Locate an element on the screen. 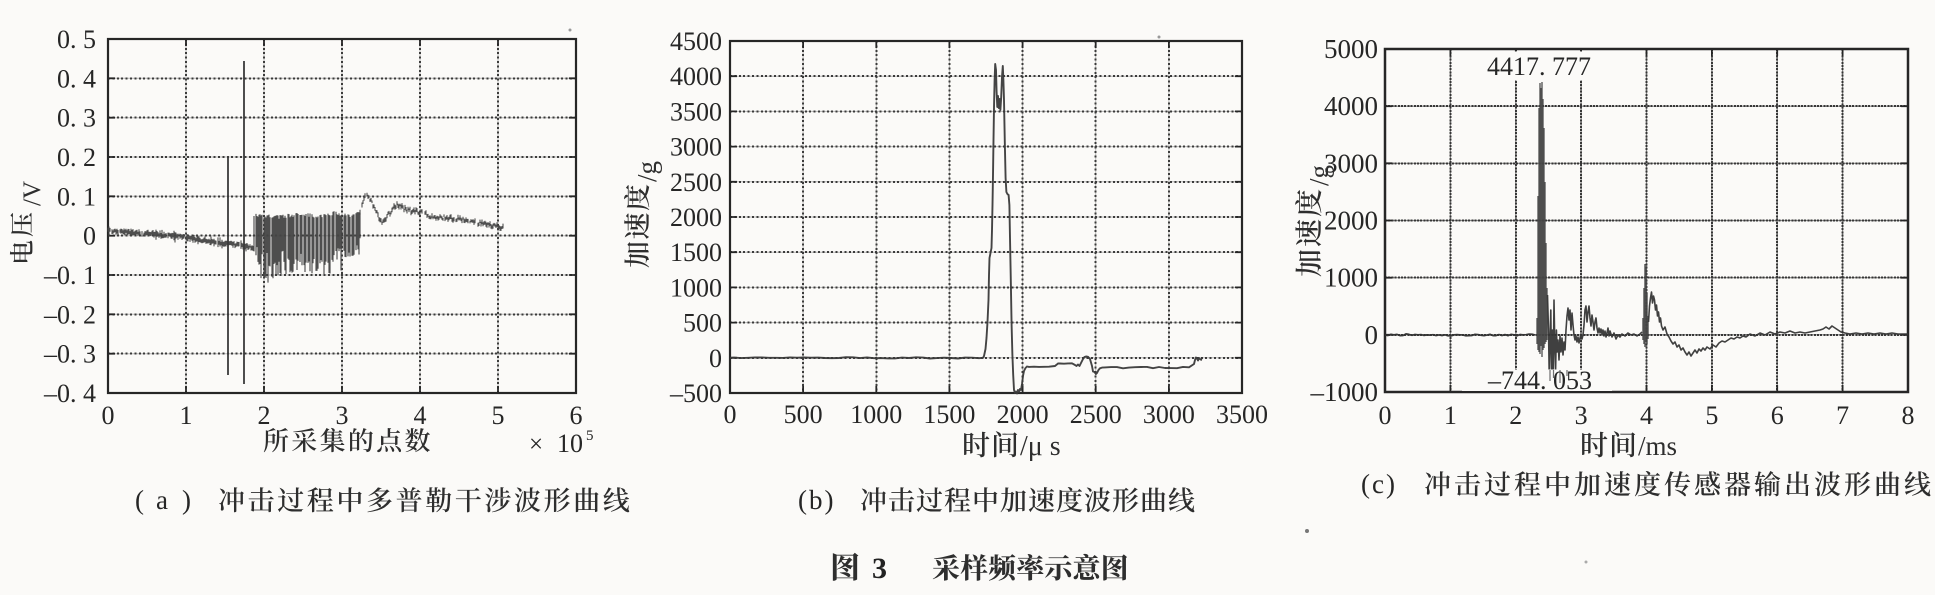  svg-text: –744. 053 is located at coordinates (1539, 380).